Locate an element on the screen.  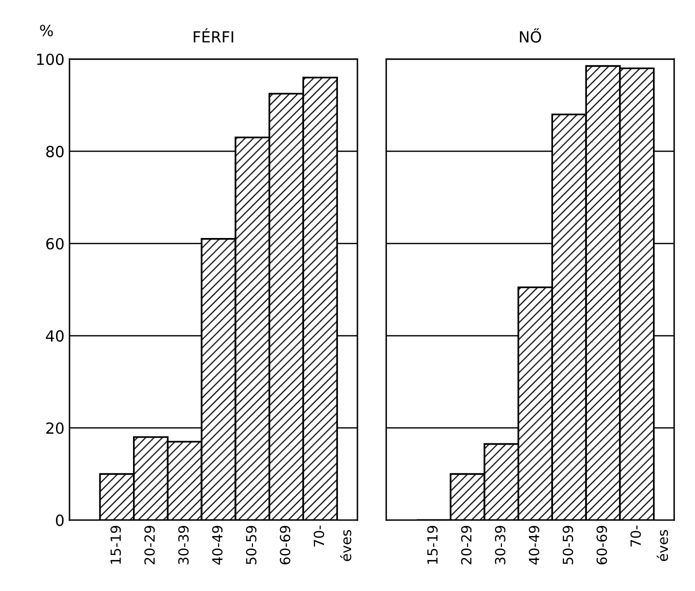
y-tick-label: 40 is located at coordinates (55, 336).